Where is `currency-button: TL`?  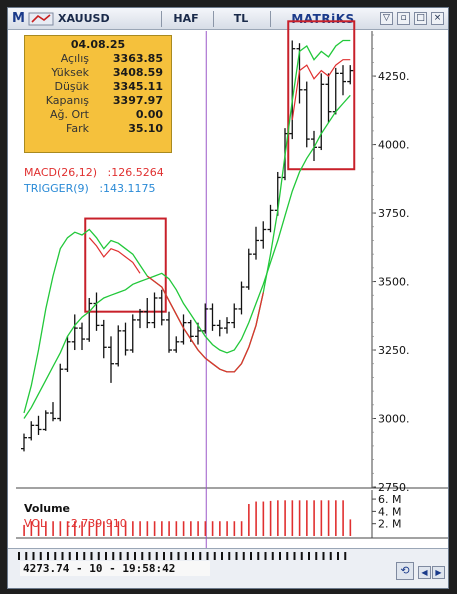
currency-button: TL is located at coordinates (241, 18).